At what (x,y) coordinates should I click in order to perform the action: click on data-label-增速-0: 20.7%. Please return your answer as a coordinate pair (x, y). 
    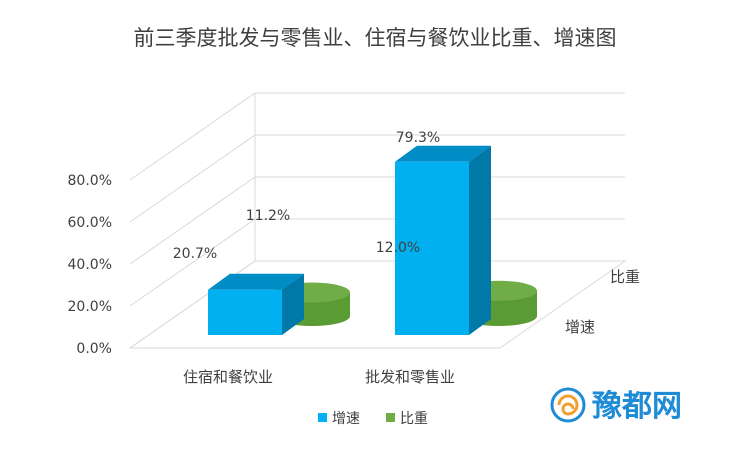
    Looking at the image, I should click on (195, 254).